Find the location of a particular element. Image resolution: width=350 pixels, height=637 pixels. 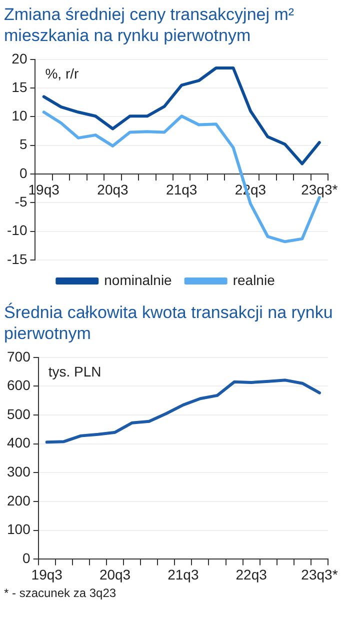

y-tick-label: 5 is located at coordinates (23, 144).